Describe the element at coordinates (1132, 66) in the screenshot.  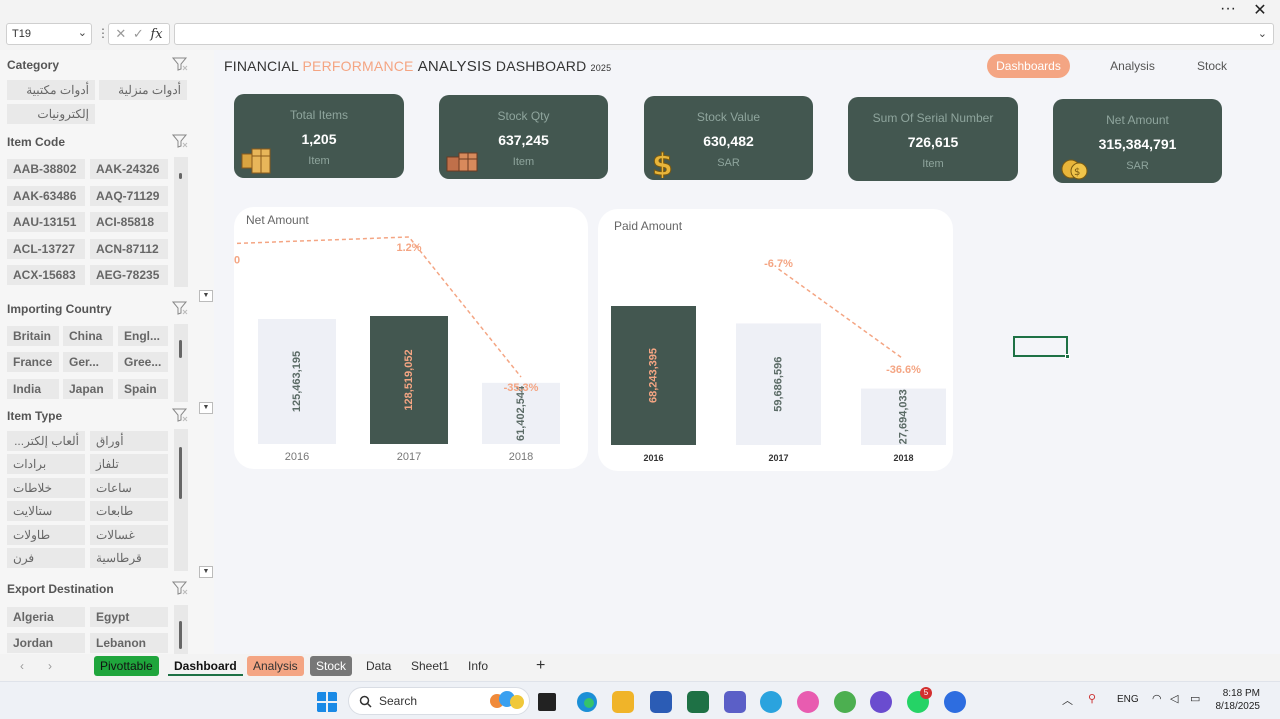
I see `nav-analysis-button: Analysis` at that location.